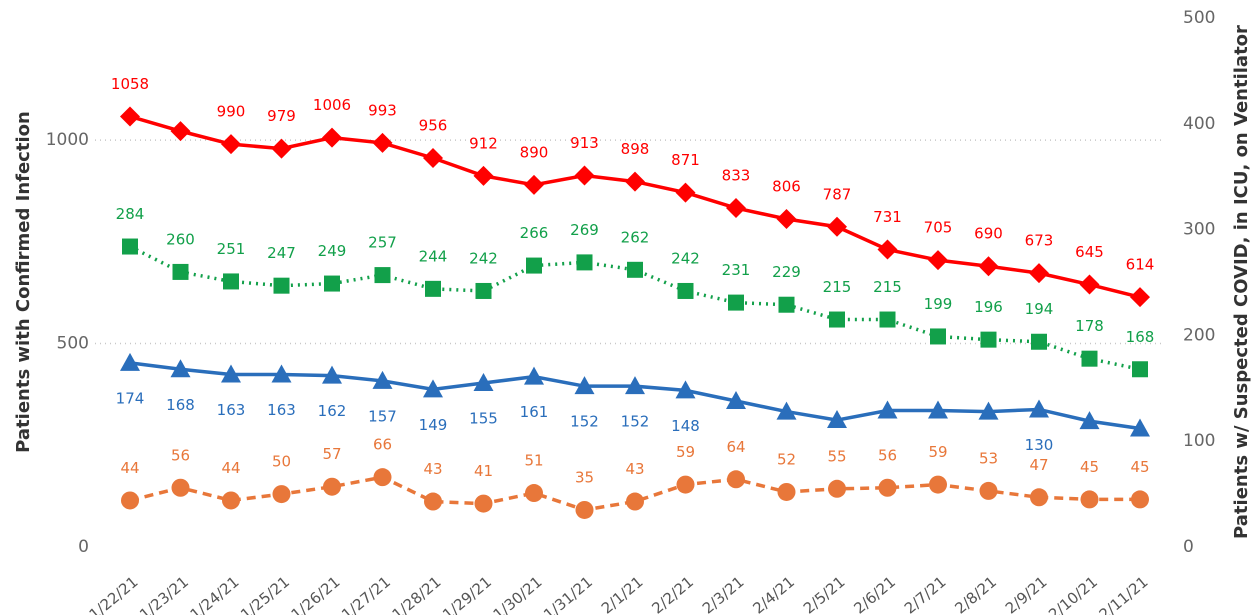 This screenshot has width=1258, height=615. I want to click on x-tick-label: 2/1/21, so click(622, 594).